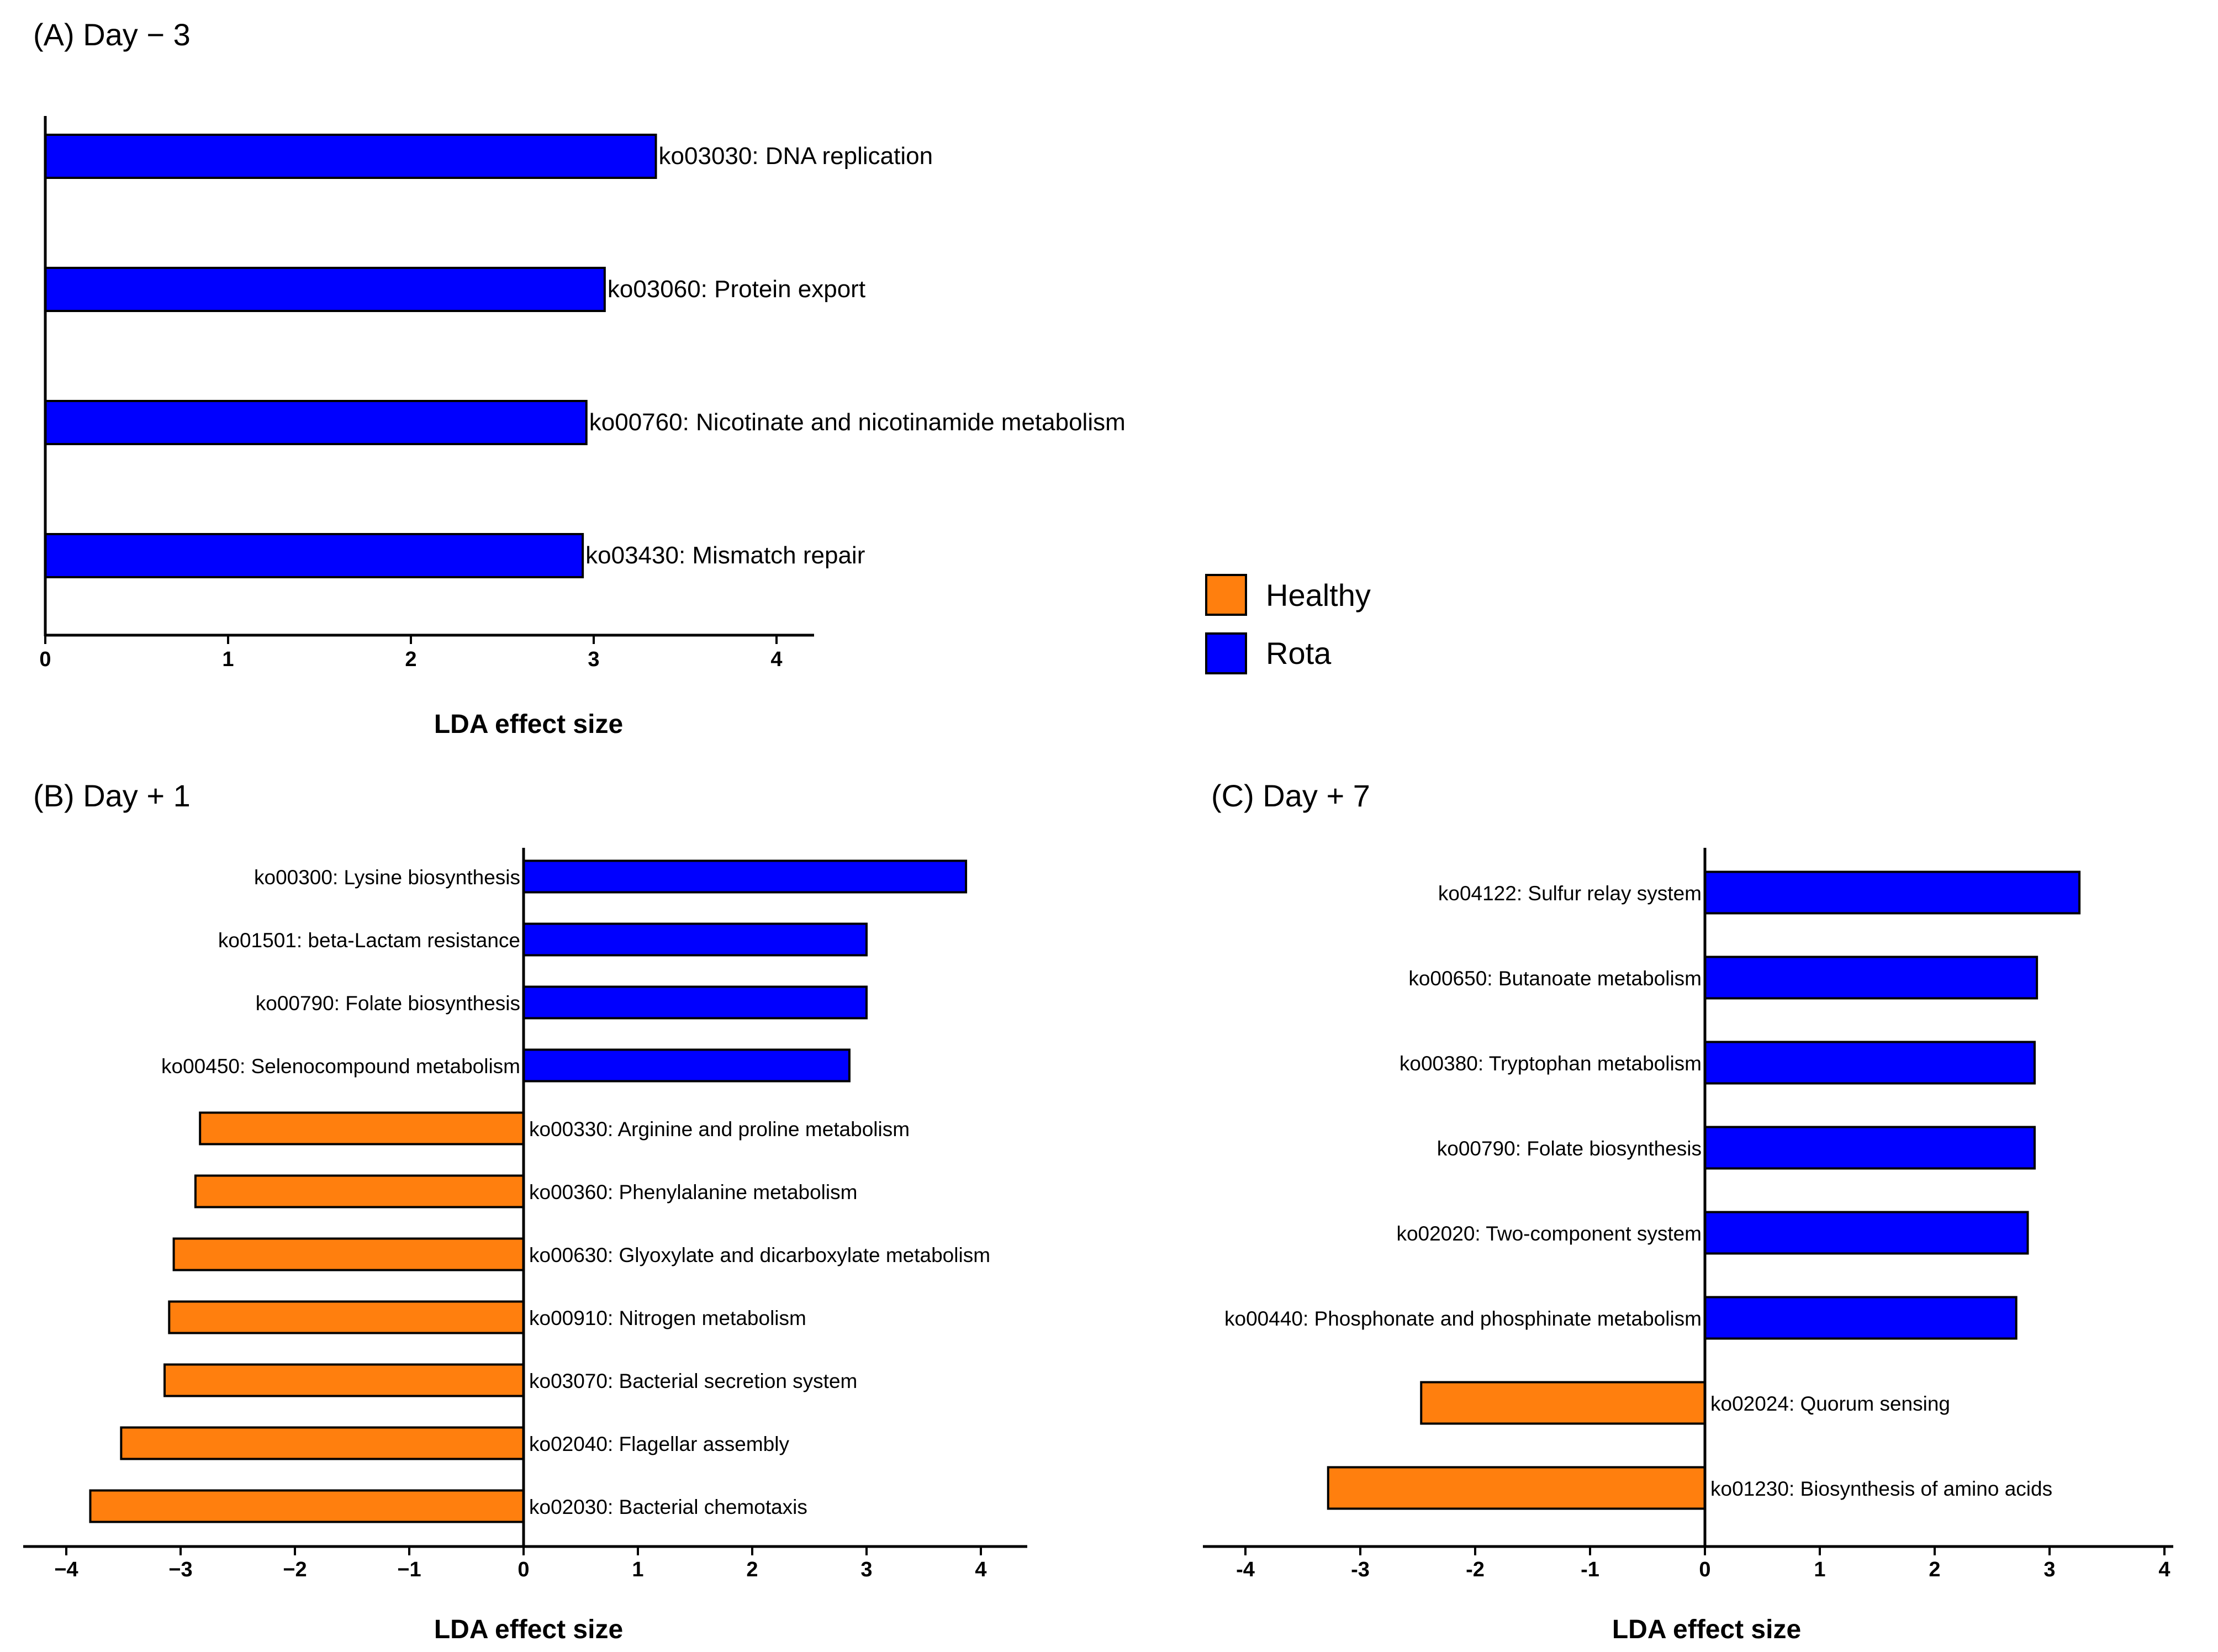 The width and height of the screenshot is (2218, 1652). What do you see at coordinates (2164, 1569) in the screenshot?
I see `panel-c-x-tick-label-9: 4` at bounding box center [2164, 1569].